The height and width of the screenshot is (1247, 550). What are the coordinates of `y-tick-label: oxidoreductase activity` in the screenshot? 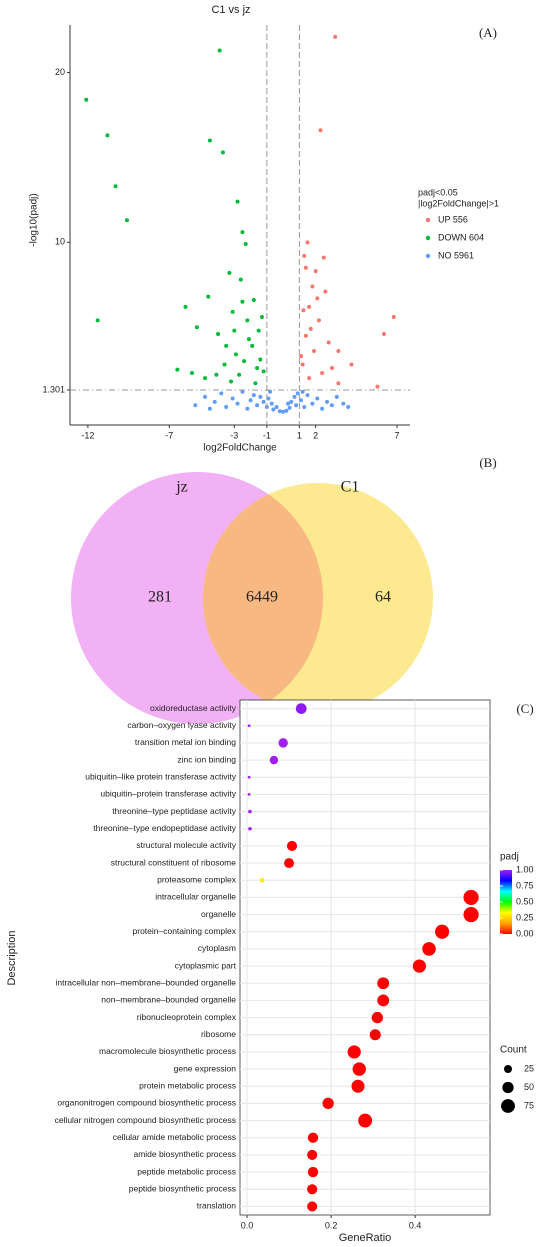 It's located at (193, 708).